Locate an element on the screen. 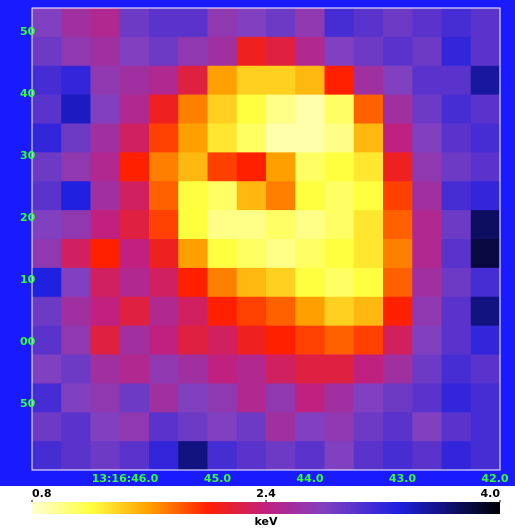 The width and height of the screenshot is (515, 532). x-tick-label: 42.0 is located at coordinates (494, 478).